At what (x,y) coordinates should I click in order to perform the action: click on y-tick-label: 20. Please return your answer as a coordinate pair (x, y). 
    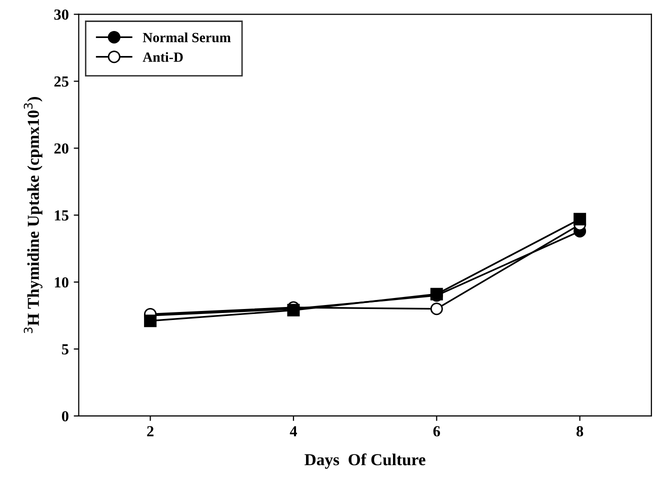
    Looking at the image, I should click on (61, 148).